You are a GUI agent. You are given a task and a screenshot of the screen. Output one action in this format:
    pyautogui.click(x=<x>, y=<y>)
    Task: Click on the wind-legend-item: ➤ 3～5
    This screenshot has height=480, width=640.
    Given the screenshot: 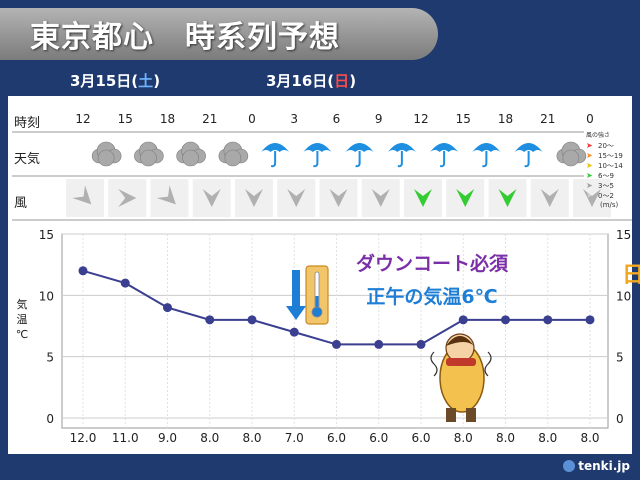 What is the action you would take?
    pyautogui.click(x=611, y=186)
    